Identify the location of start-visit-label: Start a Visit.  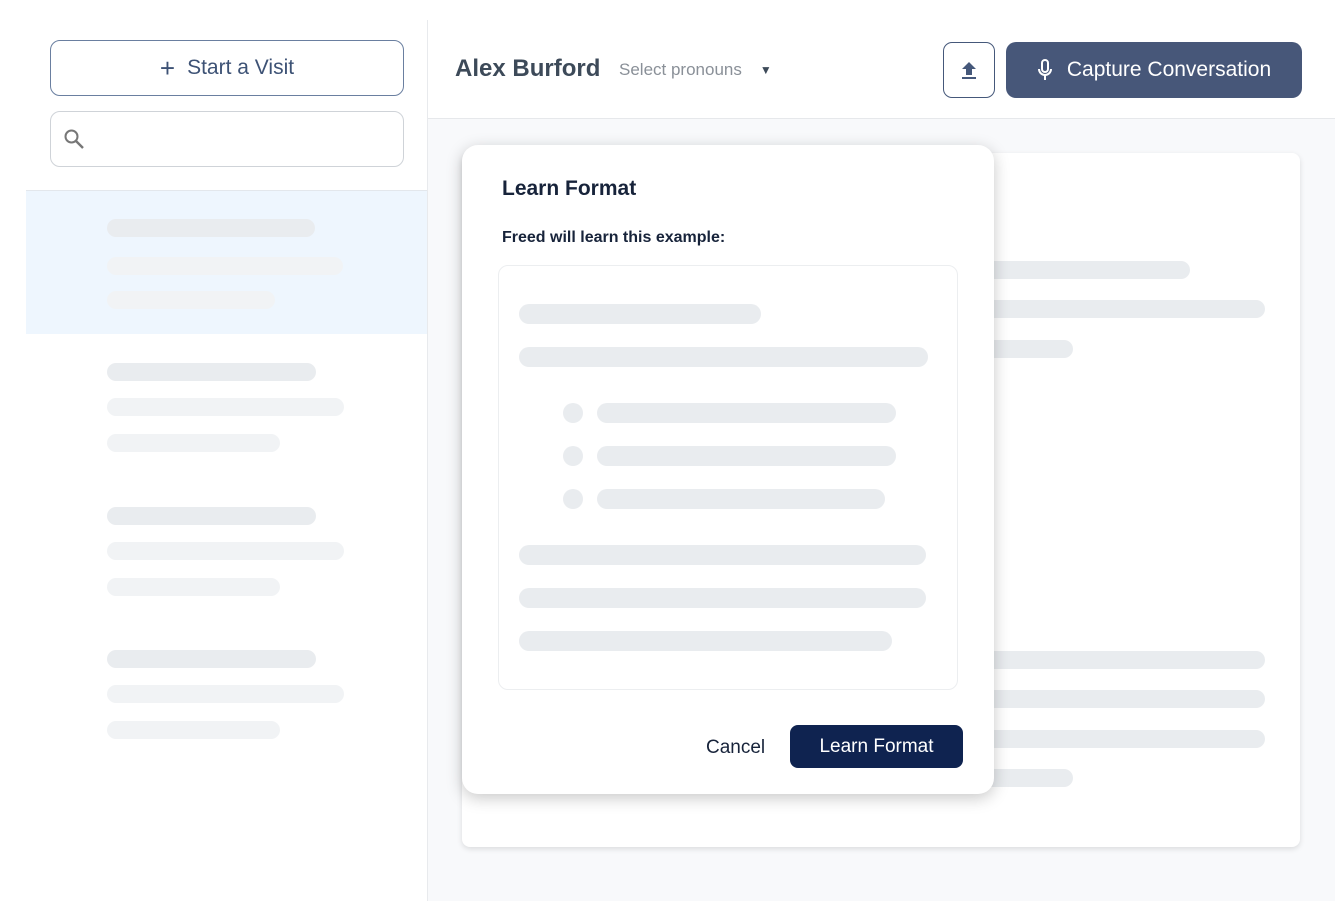
(241, 67).